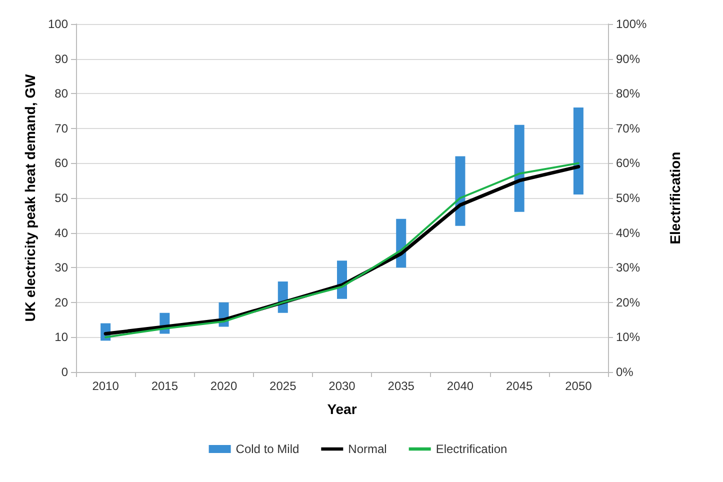  I want to click on legend-label: Cold to Mild, so click(268, 449).